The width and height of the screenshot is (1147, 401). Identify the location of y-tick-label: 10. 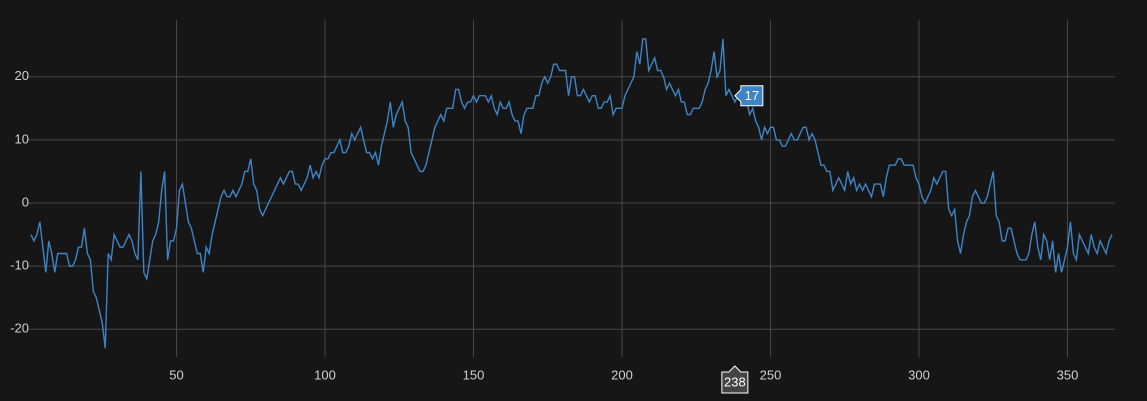
(22, 138).